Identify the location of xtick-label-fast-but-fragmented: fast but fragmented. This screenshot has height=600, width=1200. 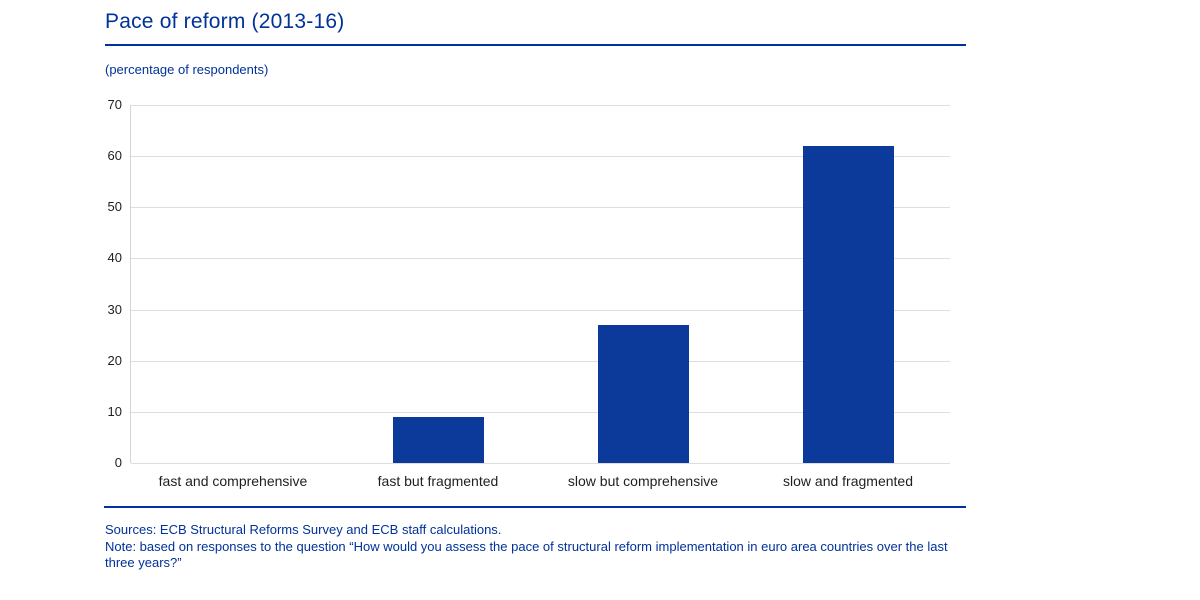
(438, 481).